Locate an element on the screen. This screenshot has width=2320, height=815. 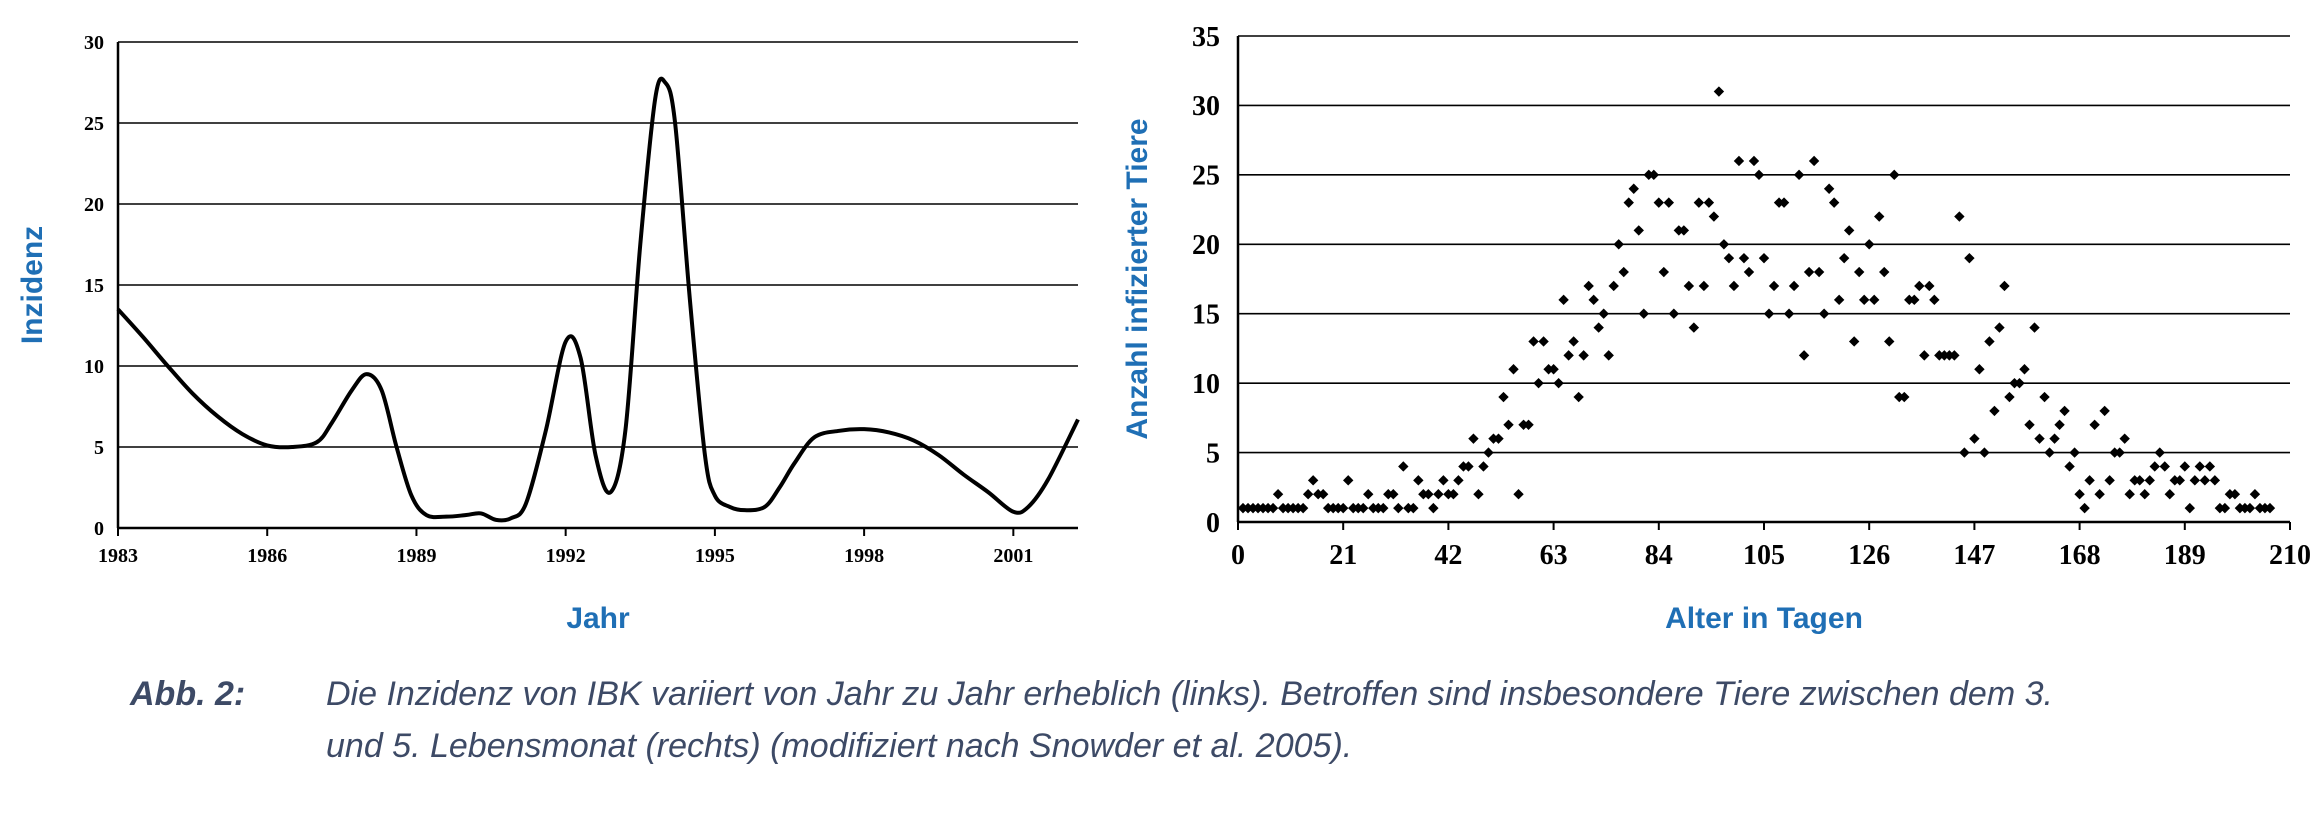
x-tick-label: 168 is located at coordinates (2080, 555).